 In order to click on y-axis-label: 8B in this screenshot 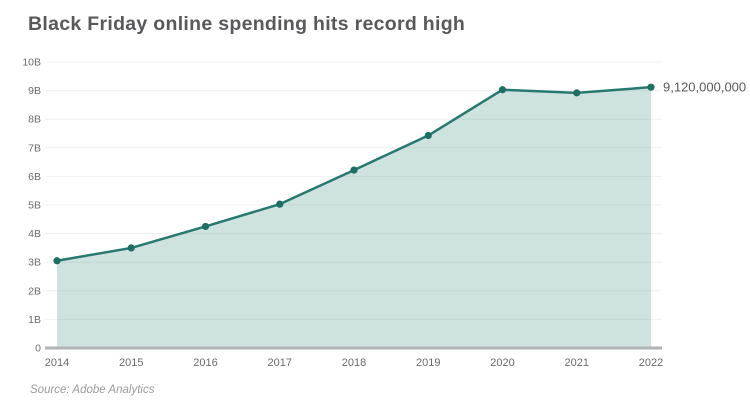, I will do `click(34, 120)`.